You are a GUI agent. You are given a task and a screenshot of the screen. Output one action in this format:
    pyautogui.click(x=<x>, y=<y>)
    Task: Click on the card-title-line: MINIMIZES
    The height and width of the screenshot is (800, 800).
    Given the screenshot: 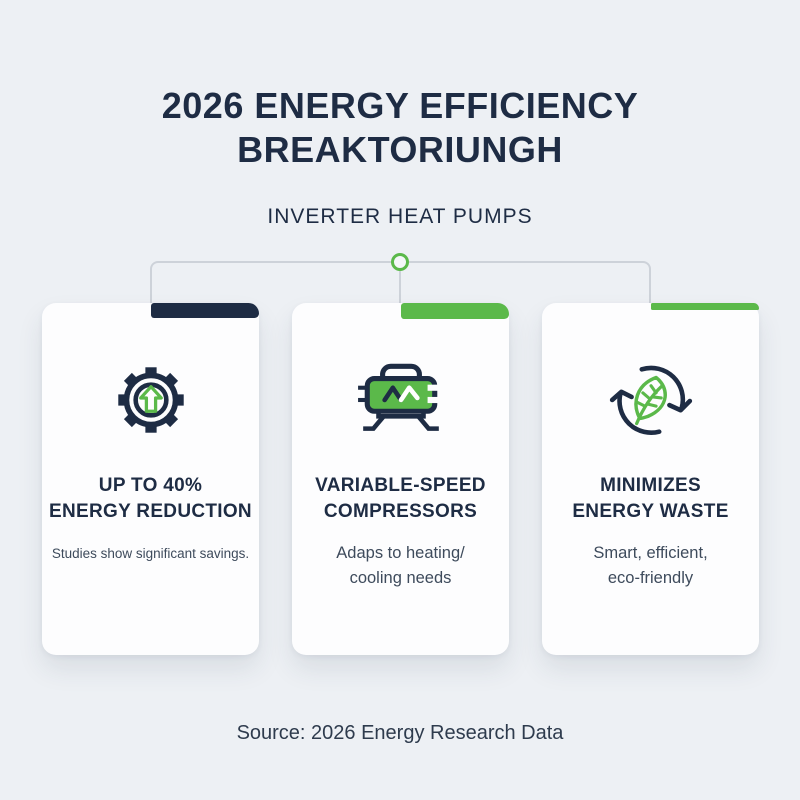 What is the action you would take?
    pyautogui.click(x=650, y=485)
    